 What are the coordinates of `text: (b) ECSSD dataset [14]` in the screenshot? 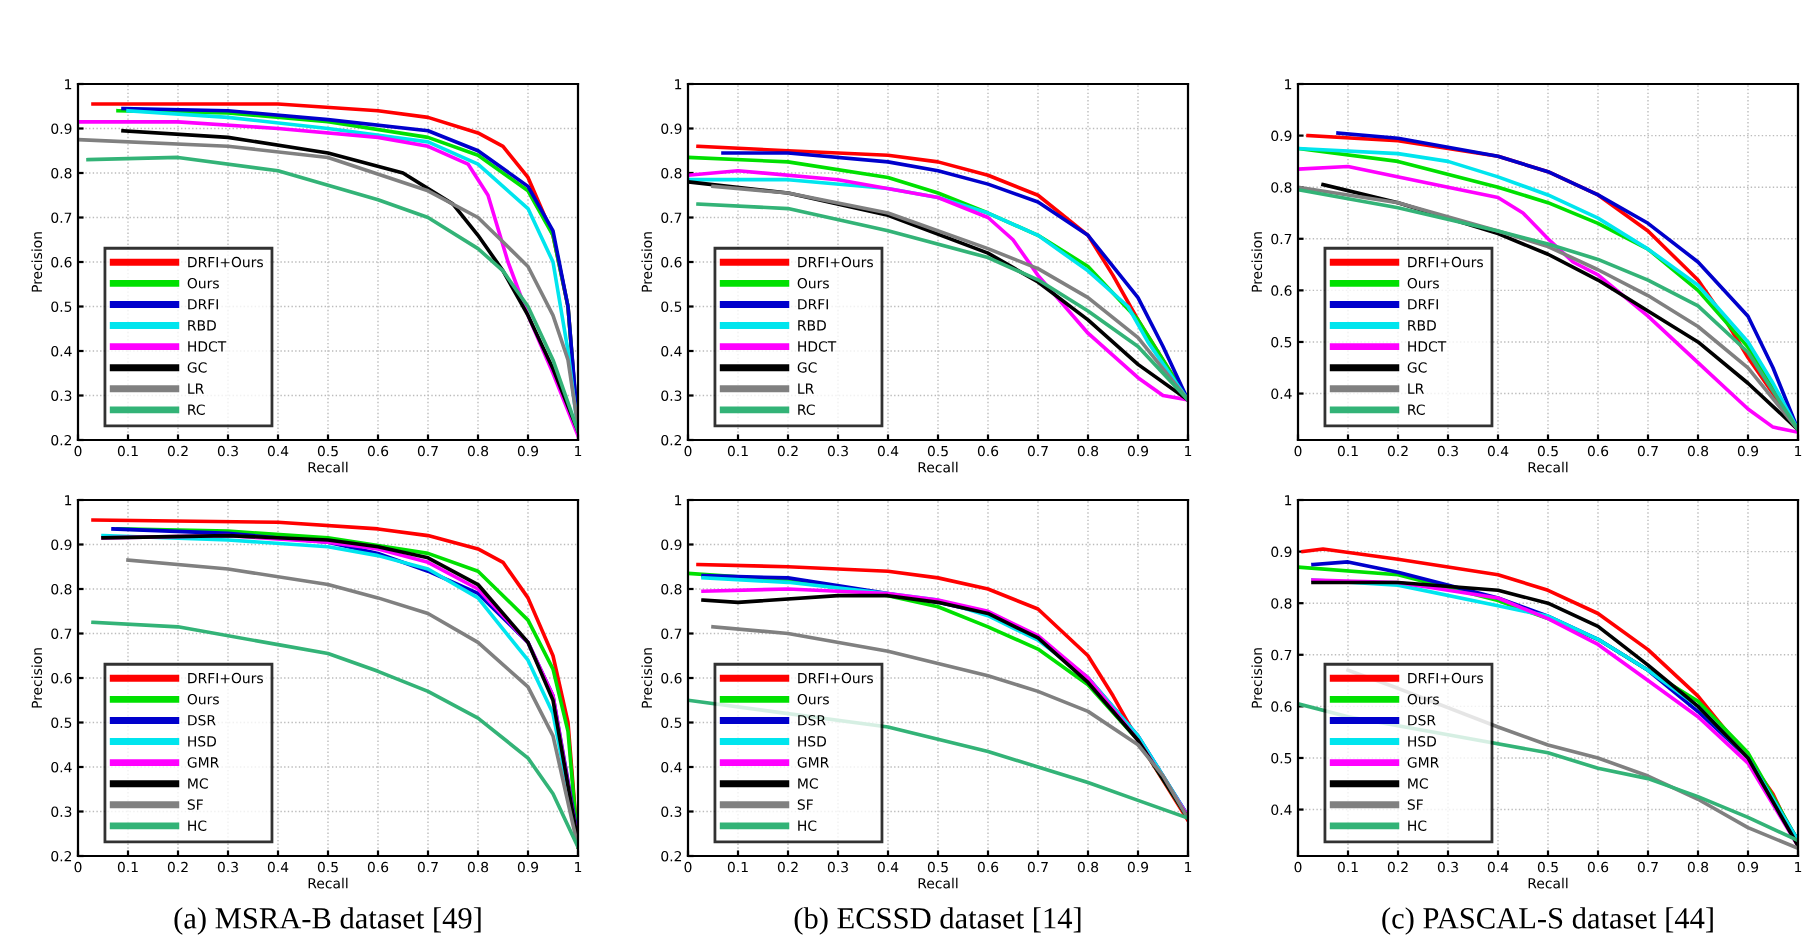 It's located at (937, 921).